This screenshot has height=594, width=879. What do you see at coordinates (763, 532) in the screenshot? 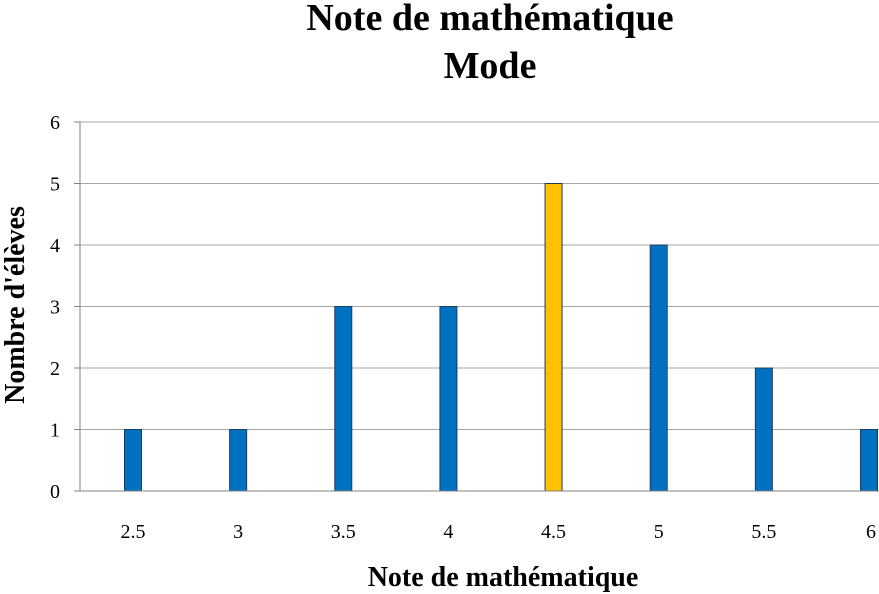
I see `x-tick-label: 5.5` at bounding box center [763, 532].